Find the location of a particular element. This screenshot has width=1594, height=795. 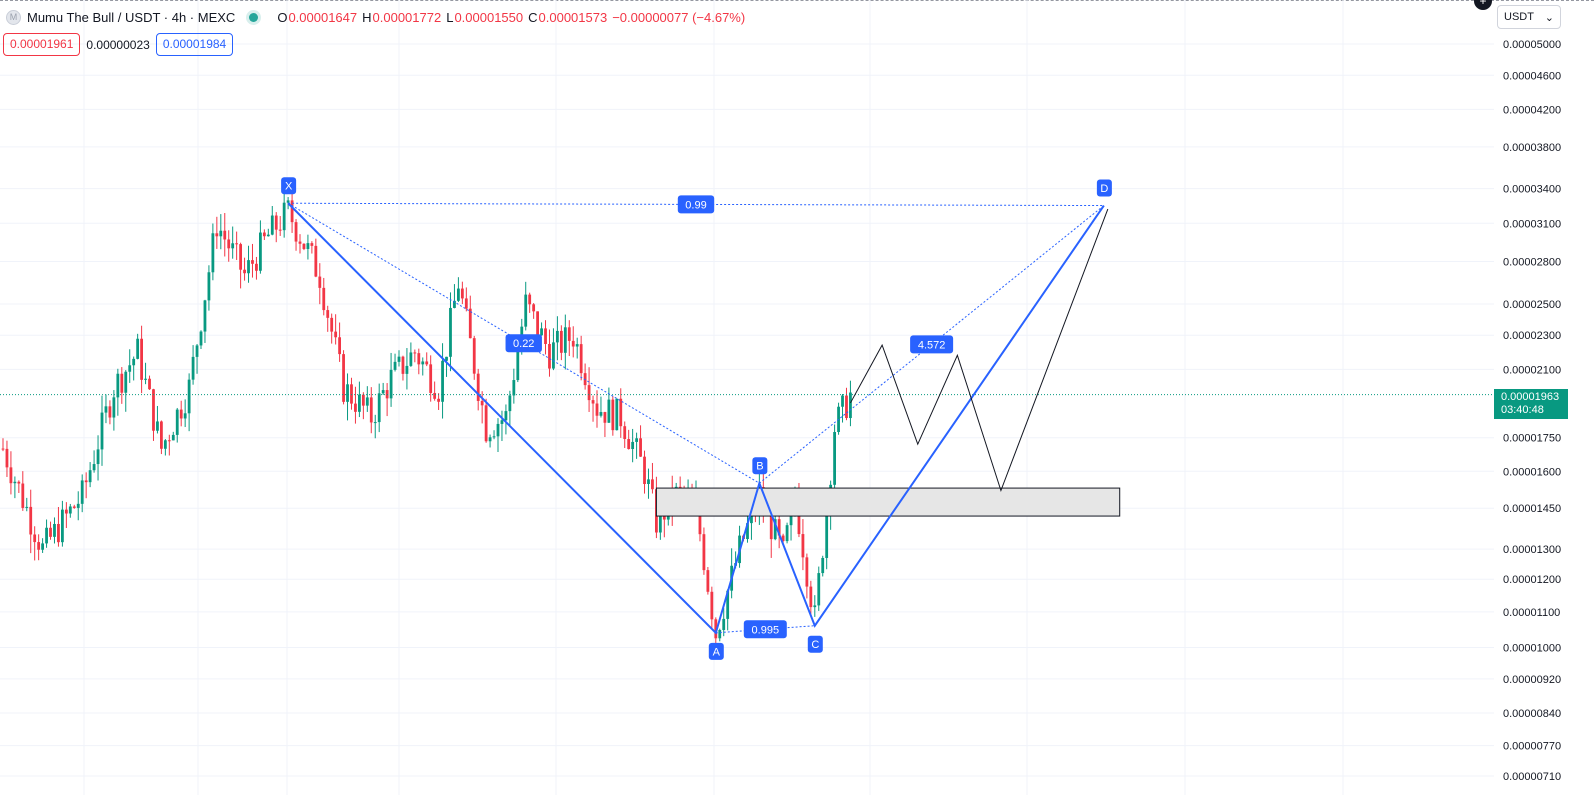

price-tick-label: 0.00002800 is located at coordinates (1532, 262).